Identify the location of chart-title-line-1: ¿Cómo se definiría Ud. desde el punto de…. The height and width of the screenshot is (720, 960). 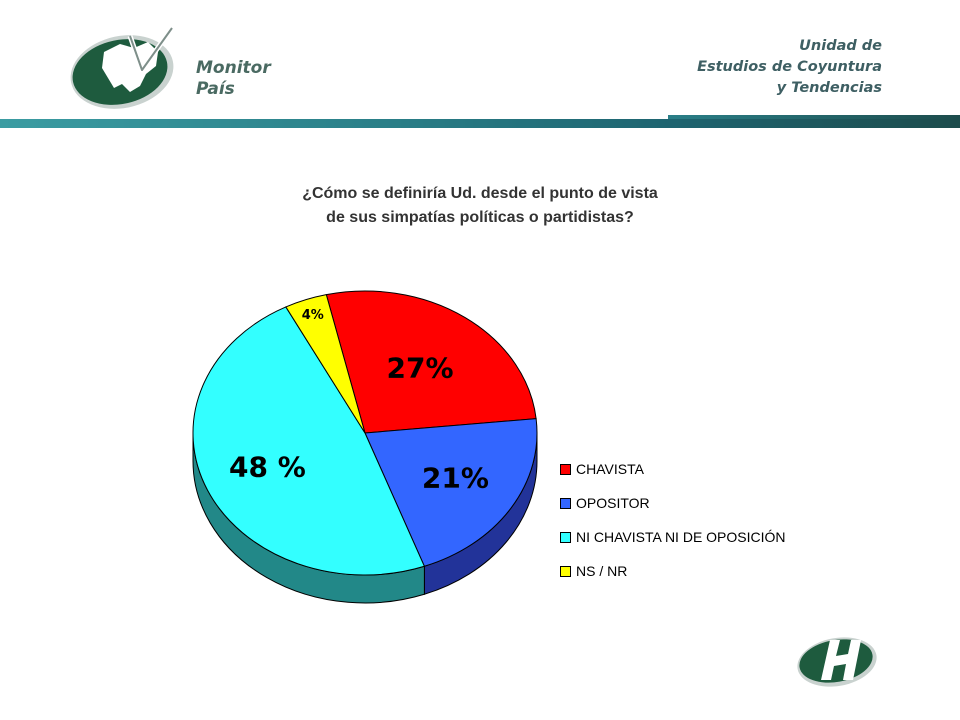
(480, 193).